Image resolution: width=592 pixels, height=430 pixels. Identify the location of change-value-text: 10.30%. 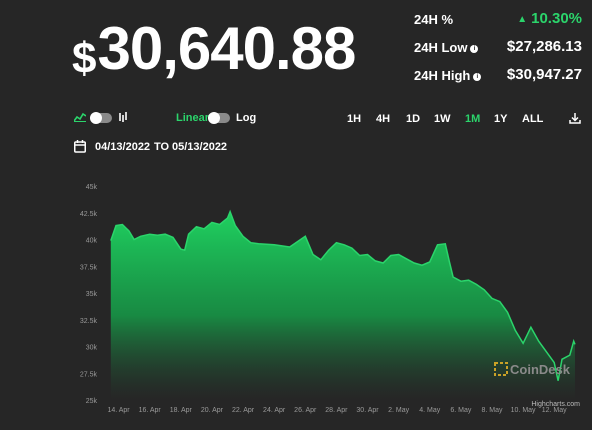
(556, 18).